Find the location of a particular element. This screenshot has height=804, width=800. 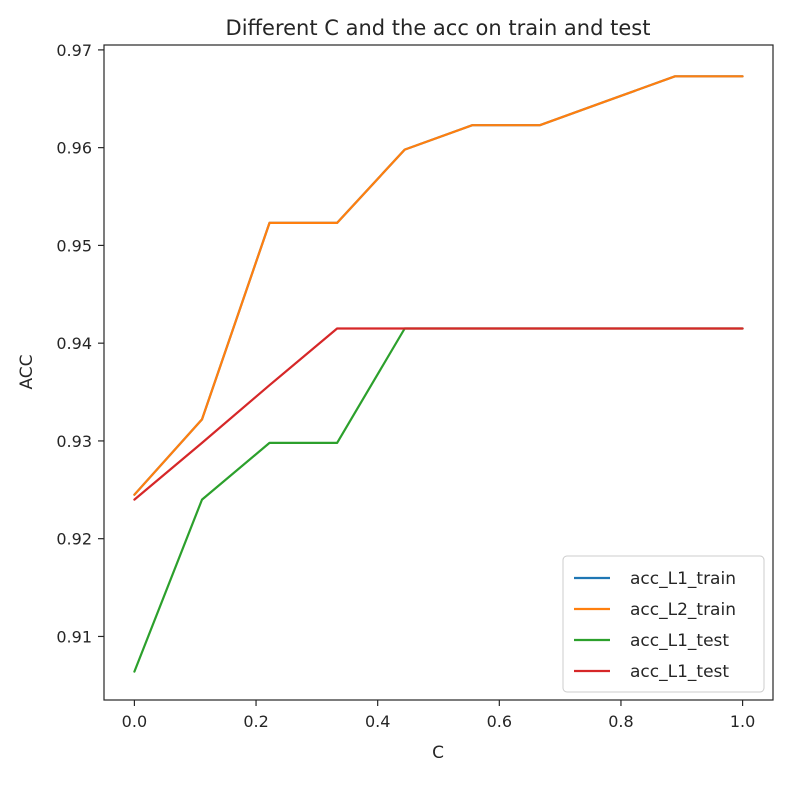

y-axis: 0.91 0.92 0.93 0.94 0.95 0.96 0.97 is located at coordinates (80, 343).